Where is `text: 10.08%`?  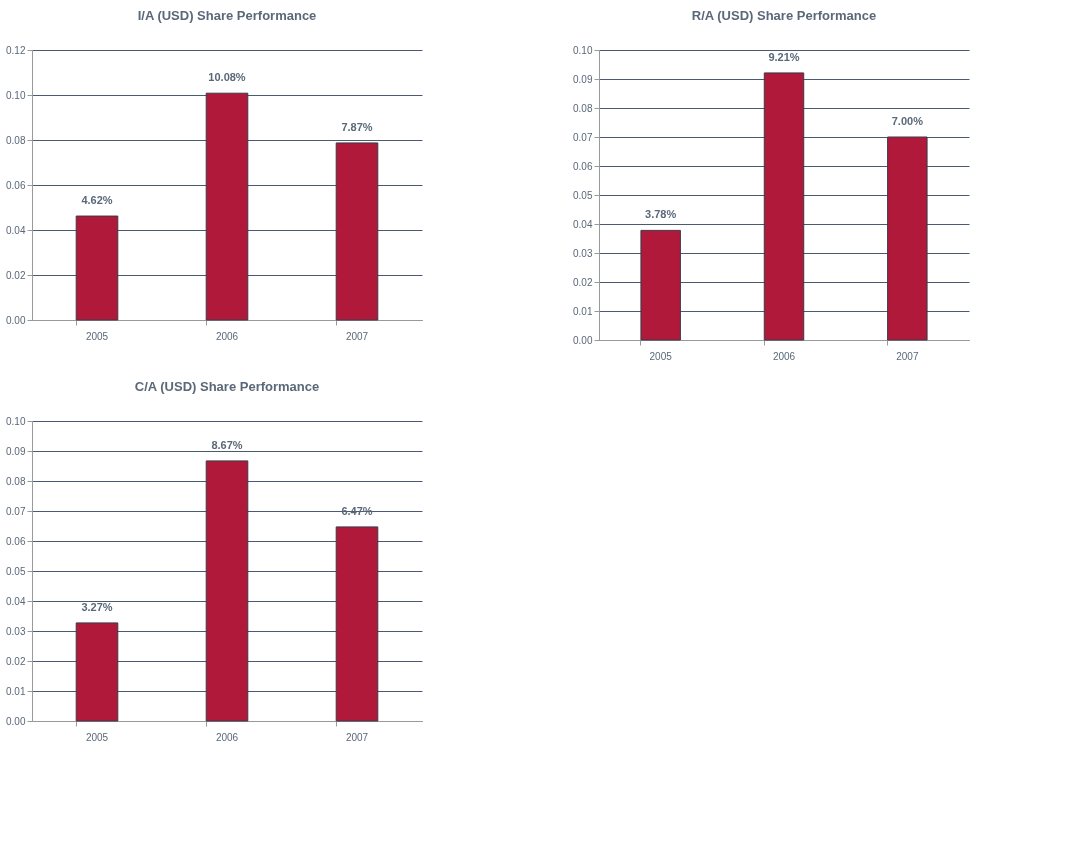 text: 10.08% is located at coordinates (227, 77).